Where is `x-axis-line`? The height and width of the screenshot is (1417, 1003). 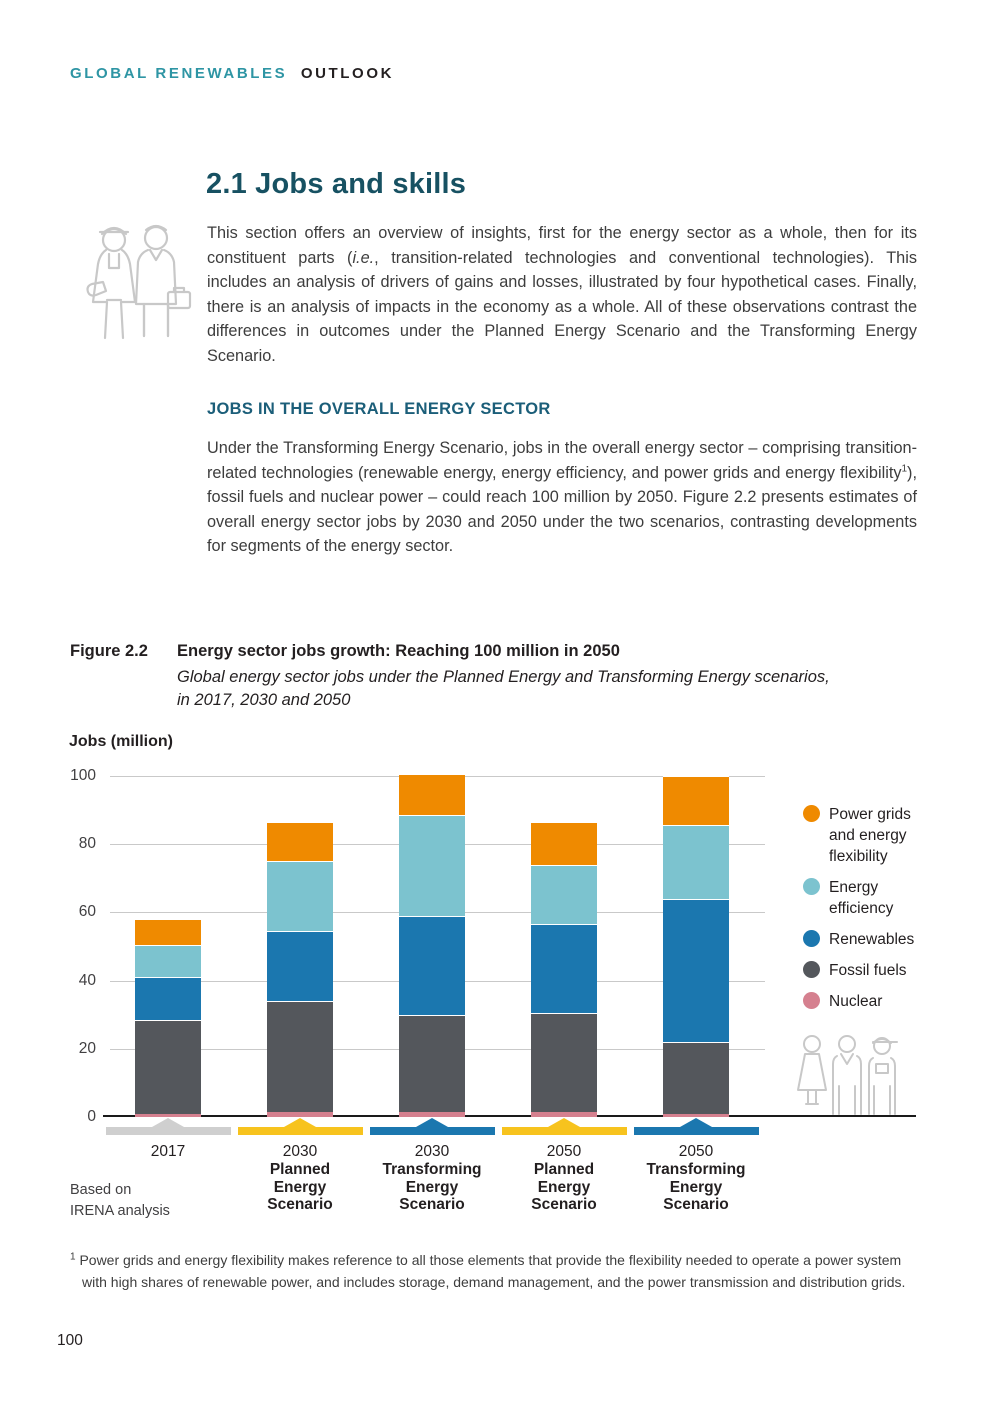
x-axis-line is located at coordinates (509, 1116).